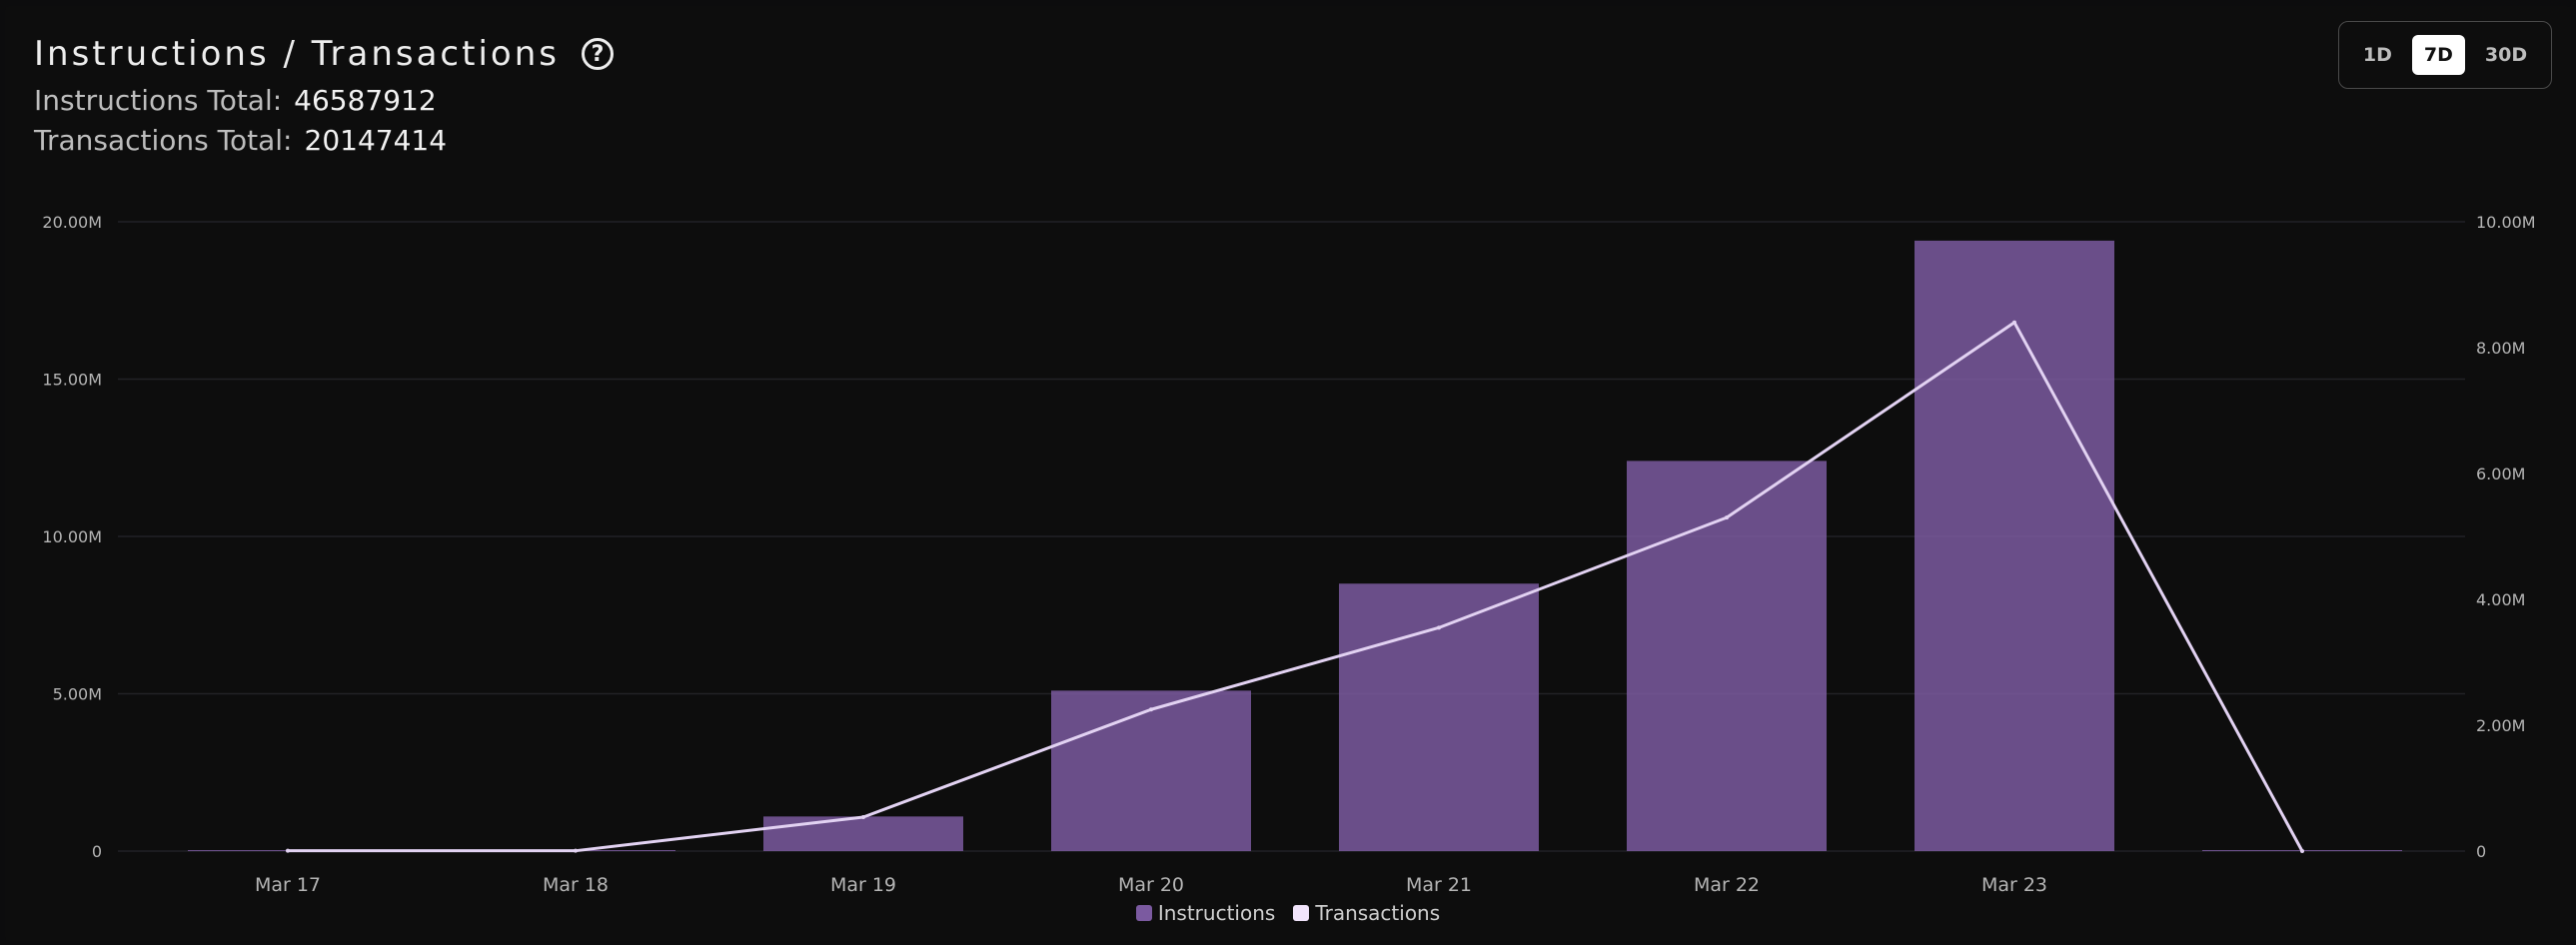  Describe the element at coordinates (77, 694) in the screenshot. I see `left-y-tick-label: 5.00M` at that location.